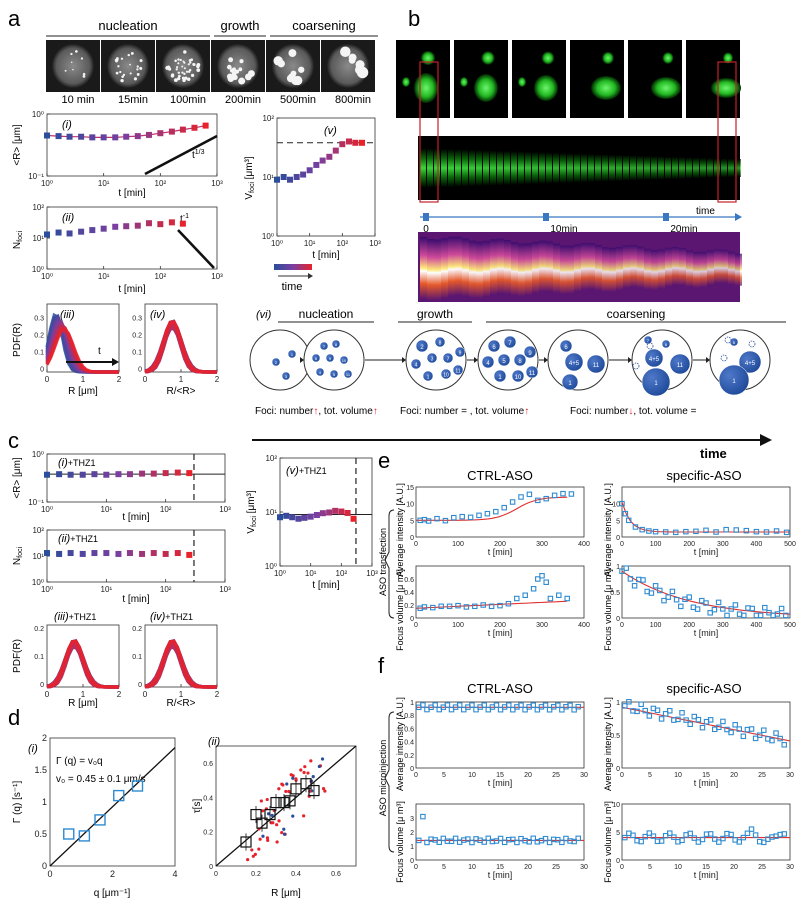  Describe the element at coordinates (325, 255) in the screenshot. I see `chart-a-v-xlabel: t [min]` at that location.